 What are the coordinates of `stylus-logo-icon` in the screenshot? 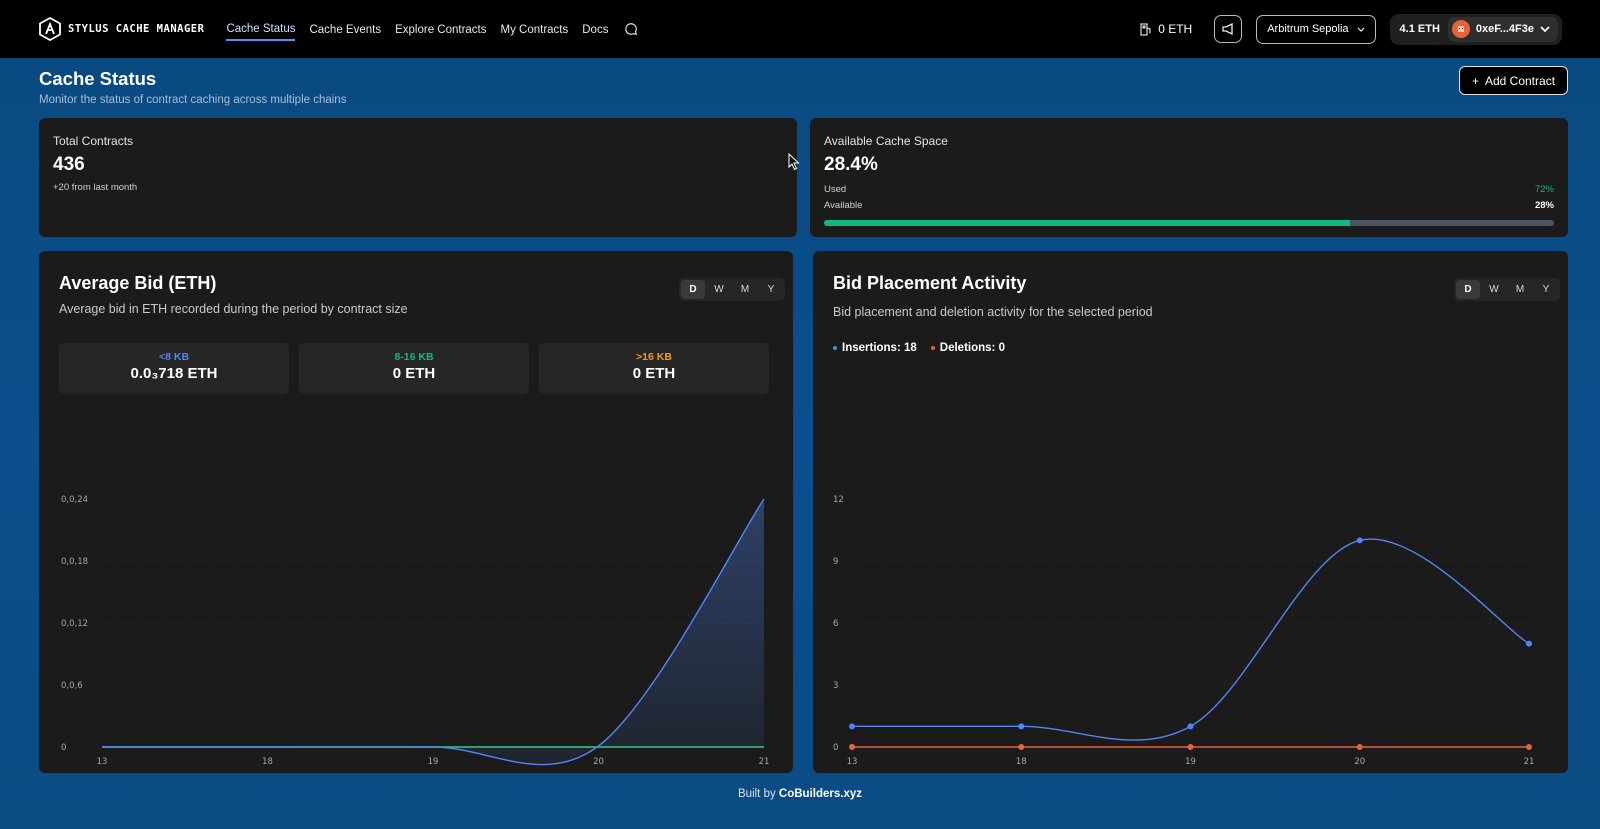 It's located at (50, 29).